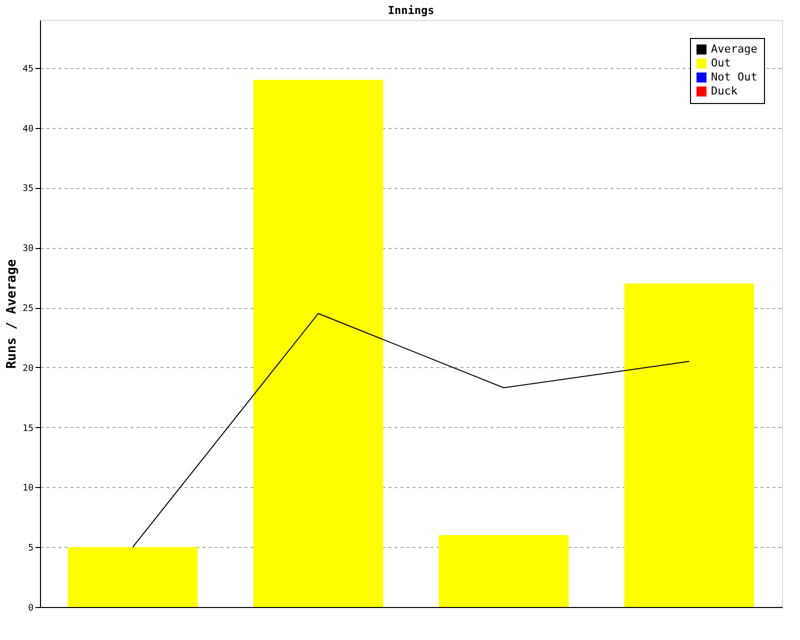 This screenshot has height=640, width=800. Describe the element at coordinates (28, 189) in the screenshot. I see `y-tick-label: 35` at that location.